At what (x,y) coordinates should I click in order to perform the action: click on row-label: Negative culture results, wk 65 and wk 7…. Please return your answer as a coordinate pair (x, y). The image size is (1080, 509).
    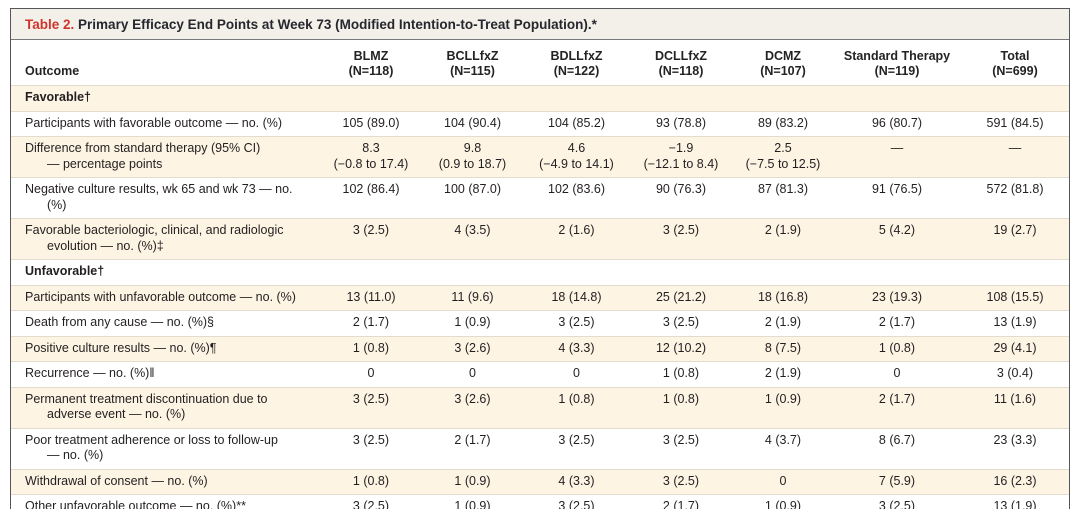
    Looking at the image, I should click on (159, 197).